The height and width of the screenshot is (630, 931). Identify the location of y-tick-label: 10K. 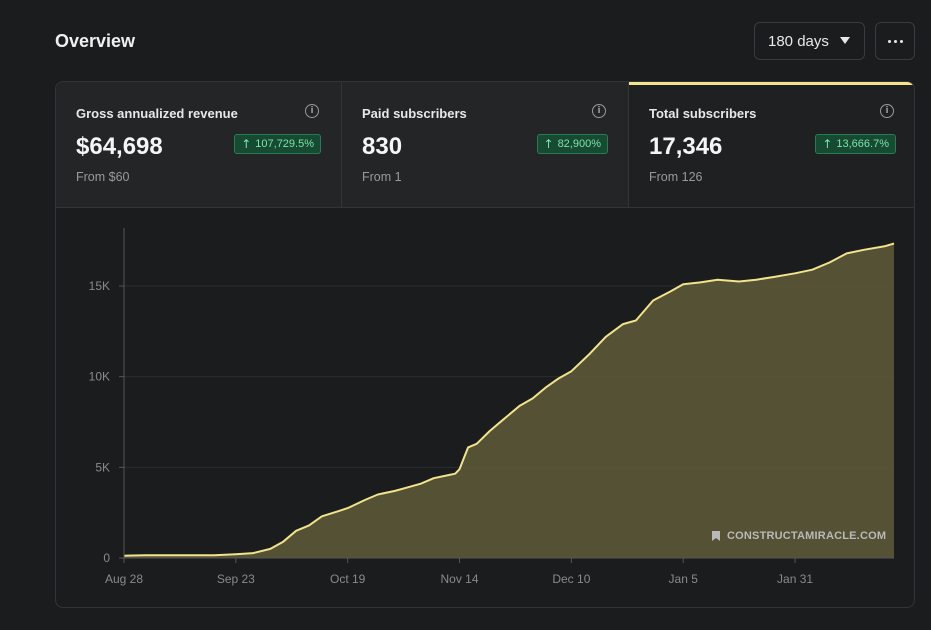
(99, 377).